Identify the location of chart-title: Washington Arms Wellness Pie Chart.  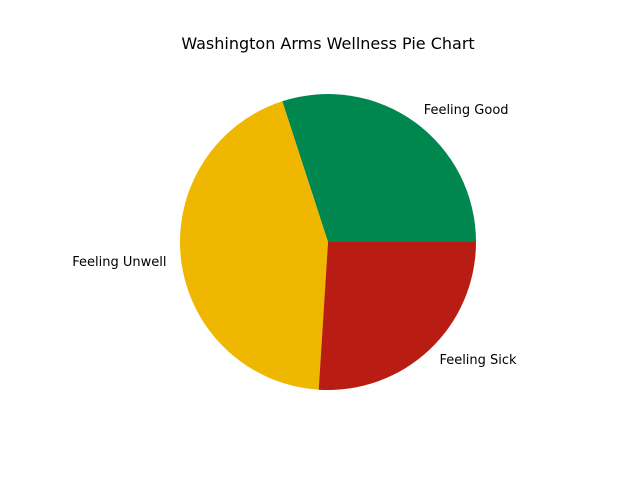
(327, 43).